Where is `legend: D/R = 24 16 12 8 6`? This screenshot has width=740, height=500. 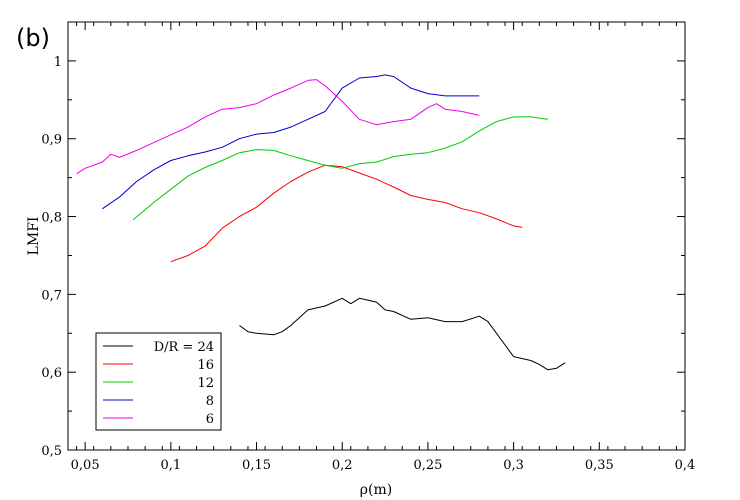 legend: D/R = 24 16 12 8 6 is located at coordinates (158, 381).